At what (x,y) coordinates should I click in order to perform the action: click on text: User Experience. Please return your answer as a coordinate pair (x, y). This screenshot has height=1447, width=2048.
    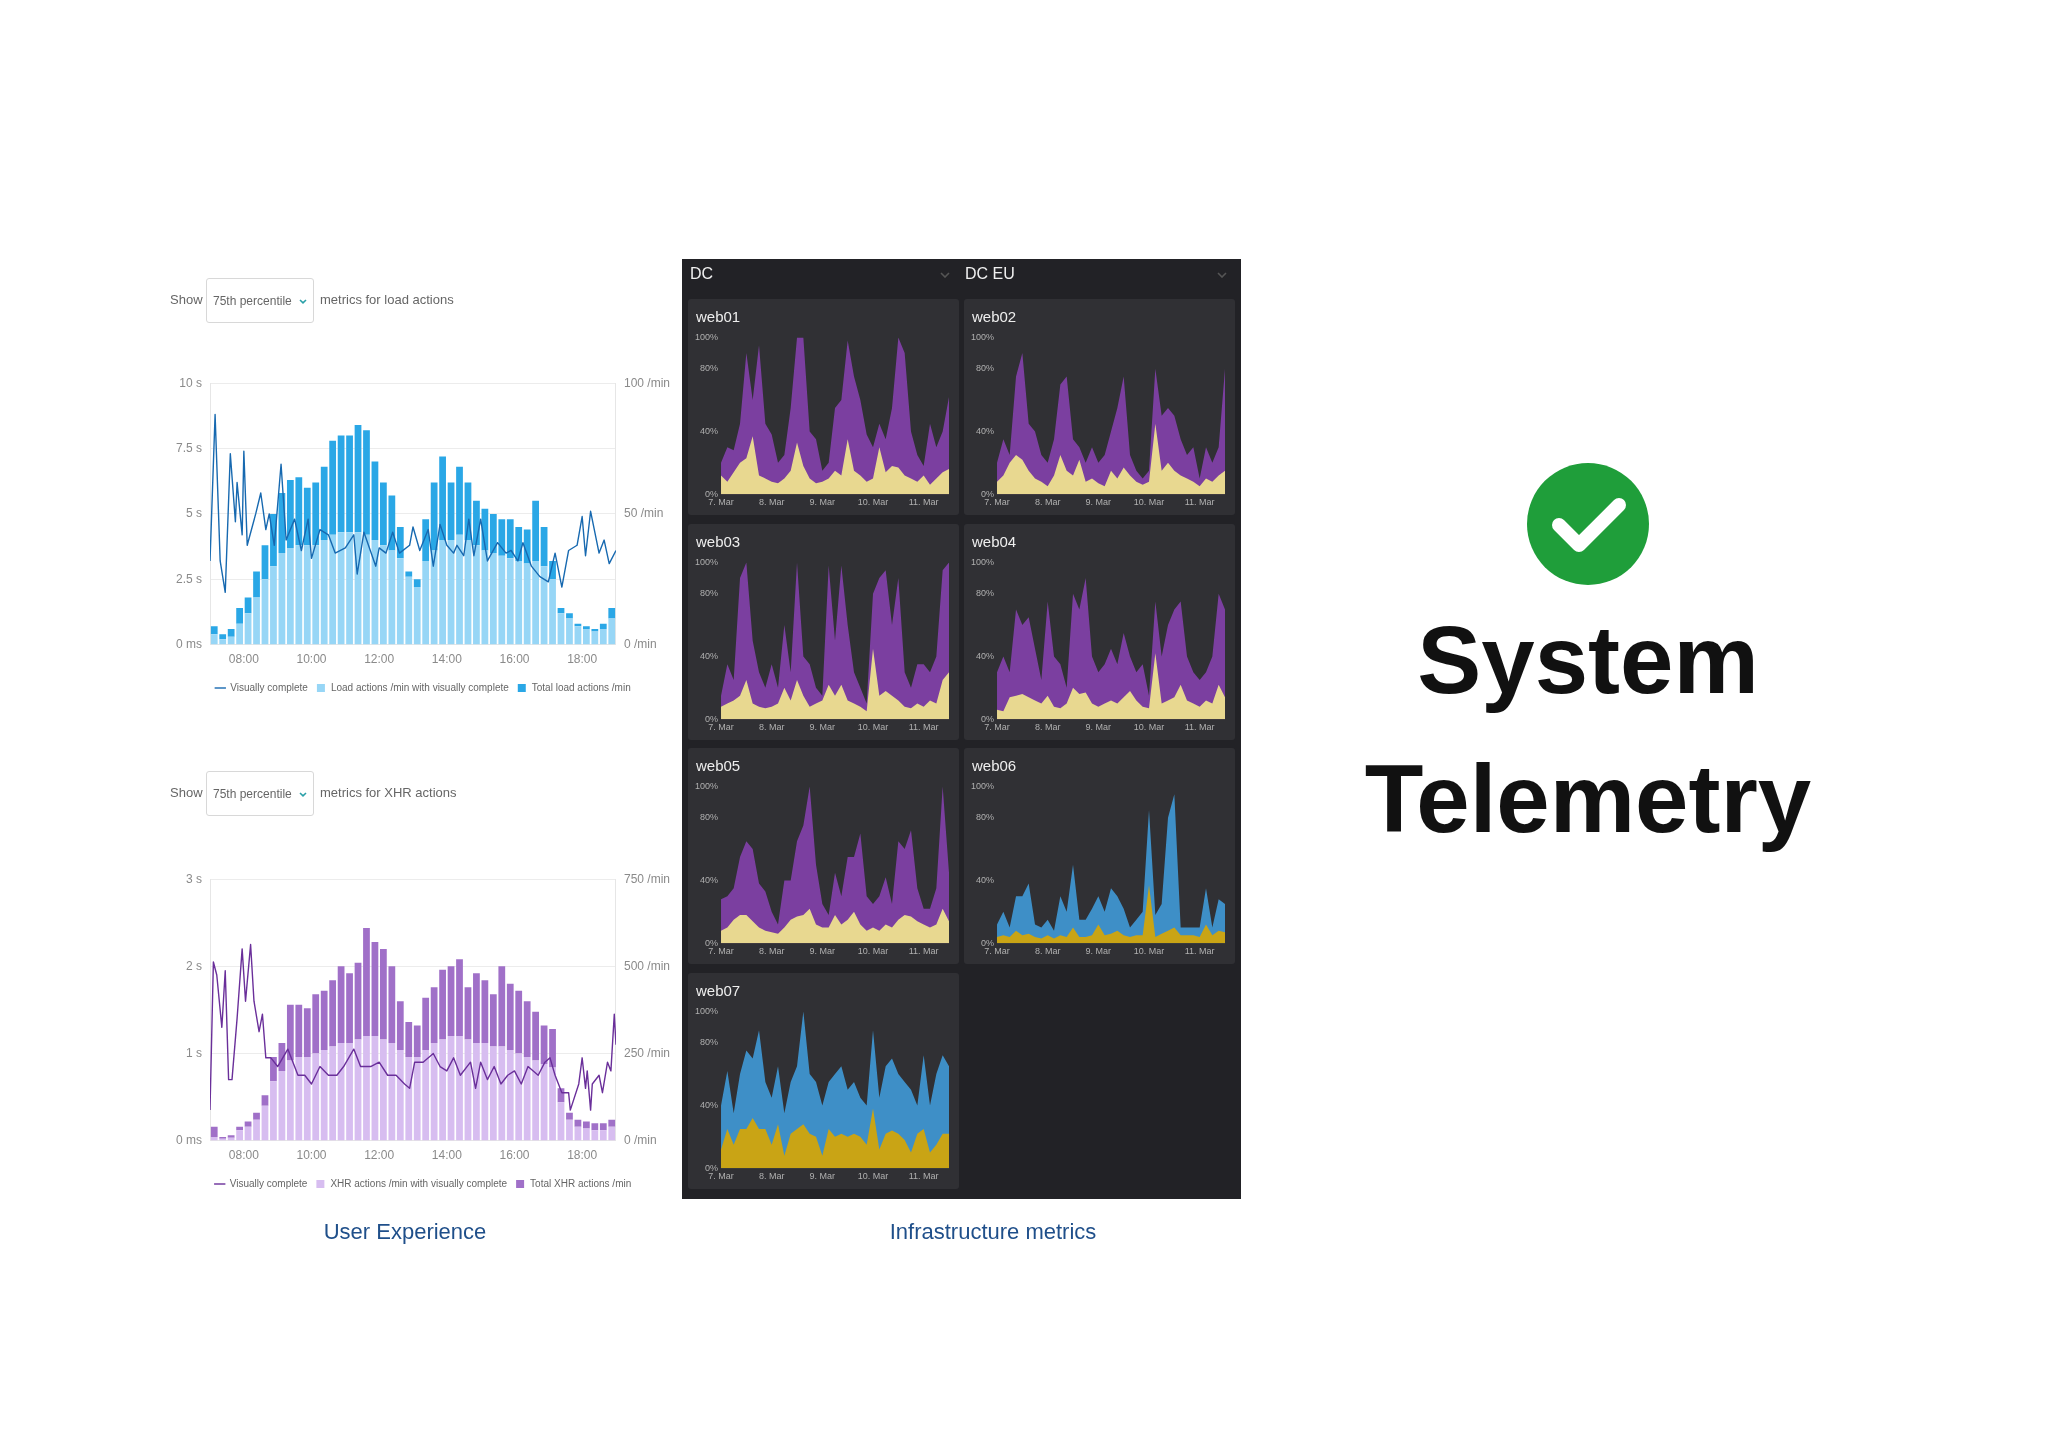
    Looking at the image, I should click on (405, 1232).